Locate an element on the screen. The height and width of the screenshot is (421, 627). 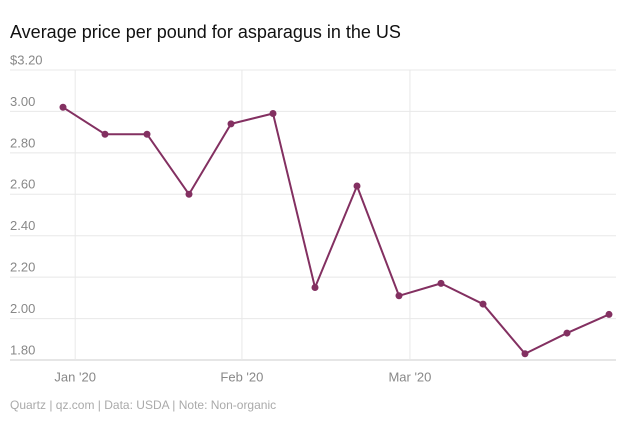
y-tick-label: 2.00 is located at coordinates (22, 308).